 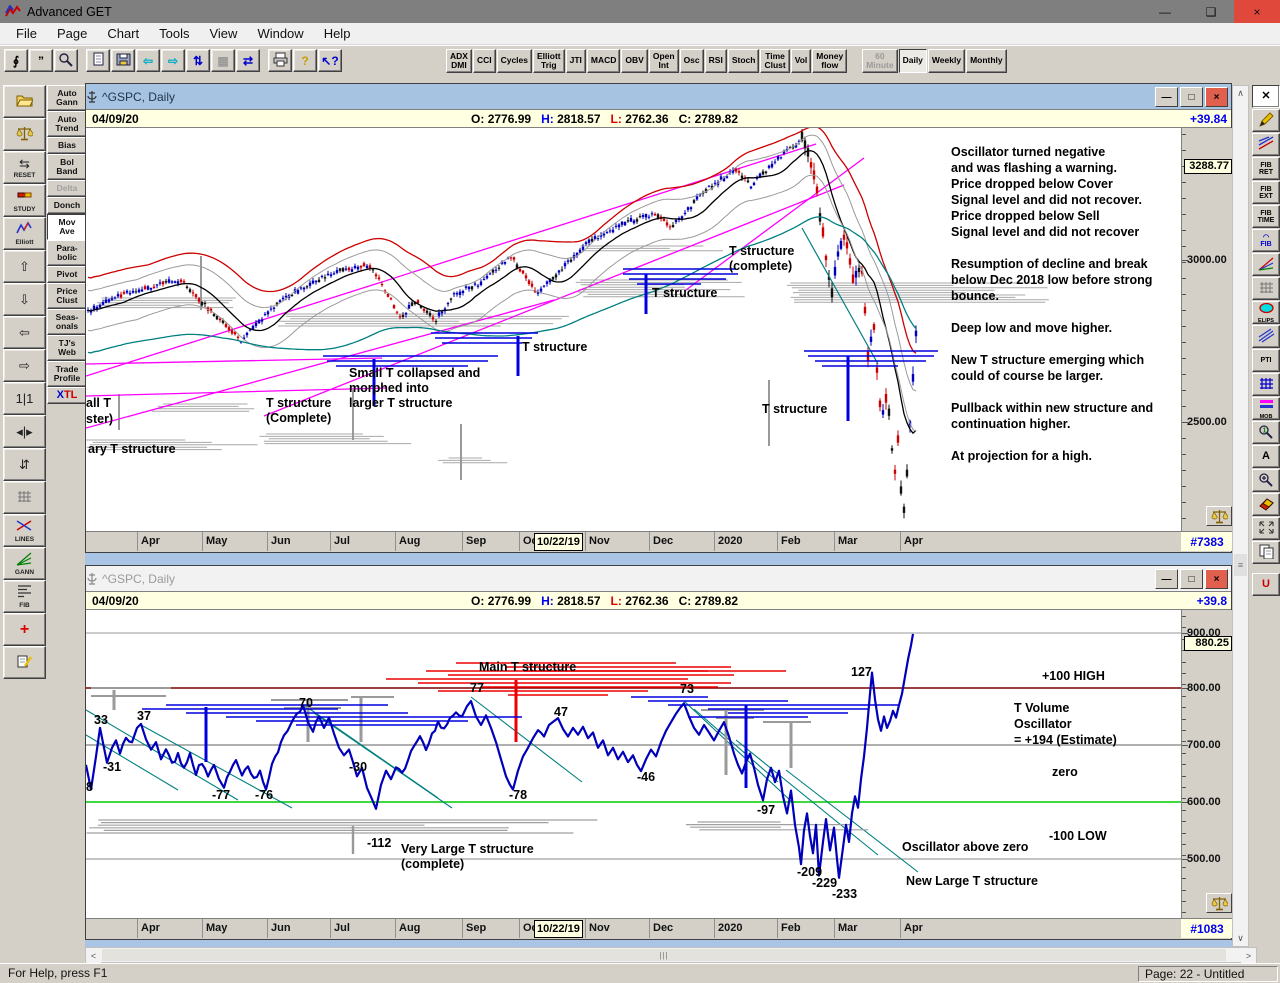 I want to click on scroll-right-button: ⇨, so click(x=24, y=365).